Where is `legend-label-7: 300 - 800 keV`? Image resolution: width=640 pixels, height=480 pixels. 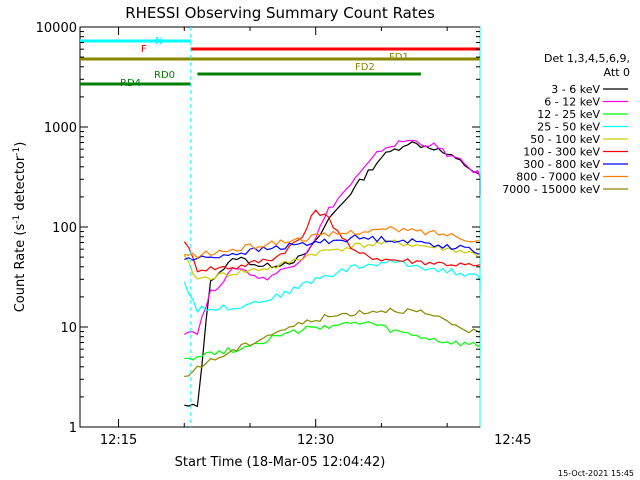 legend-label-7: 300 - 800 keV is located at coordinates (561, 164).